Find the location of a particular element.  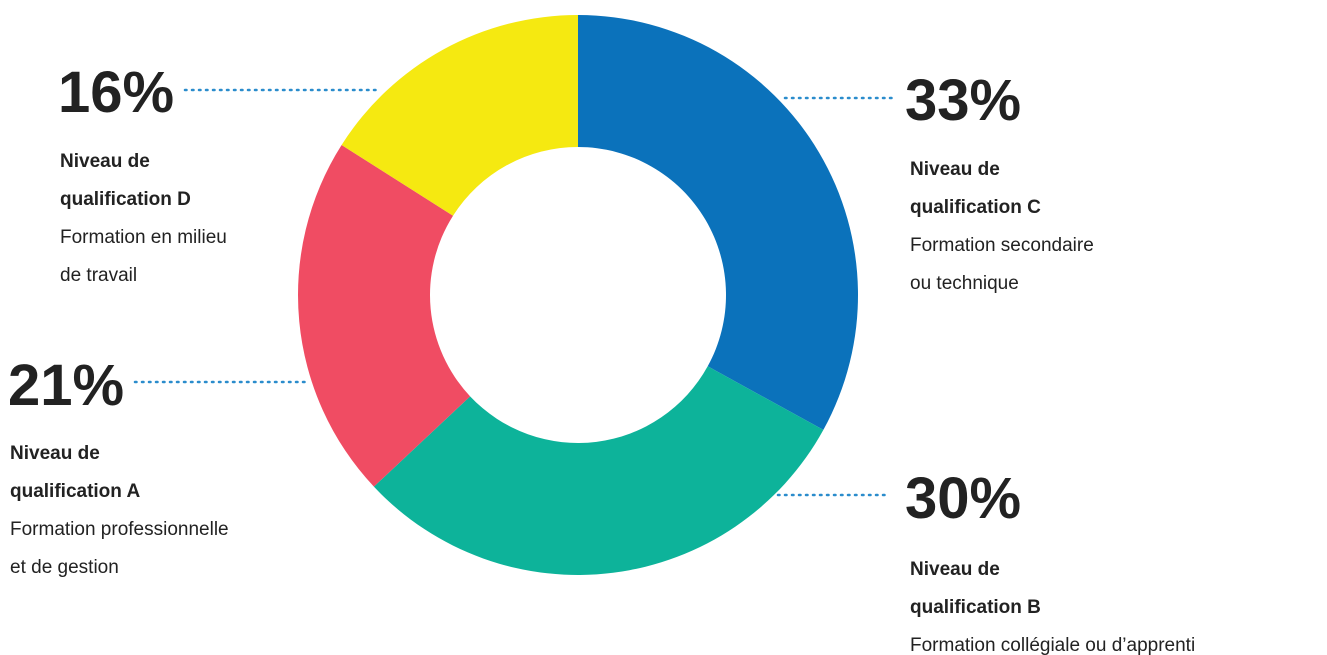

percent-label: 16% is located at coordinates (116, 92).